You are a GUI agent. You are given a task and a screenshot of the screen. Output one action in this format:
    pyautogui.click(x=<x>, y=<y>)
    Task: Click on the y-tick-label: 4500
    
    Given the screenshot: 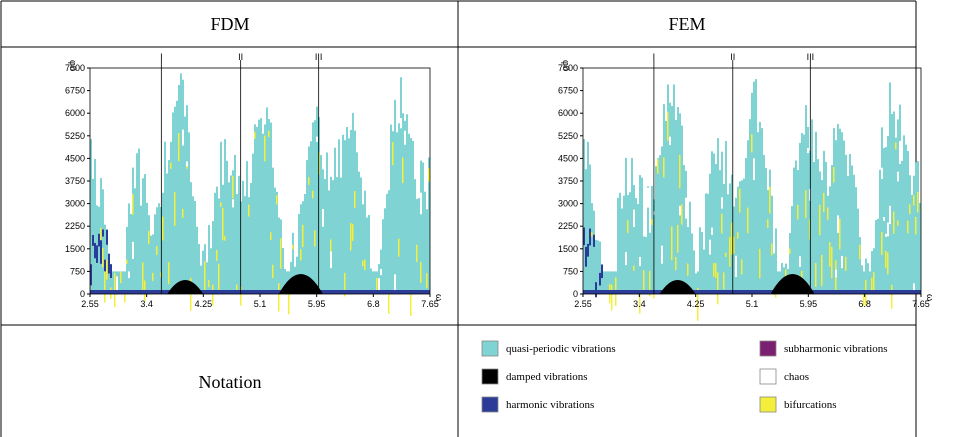 What is the action you would take?
    pyautogui.click(x=568, y=158)
    